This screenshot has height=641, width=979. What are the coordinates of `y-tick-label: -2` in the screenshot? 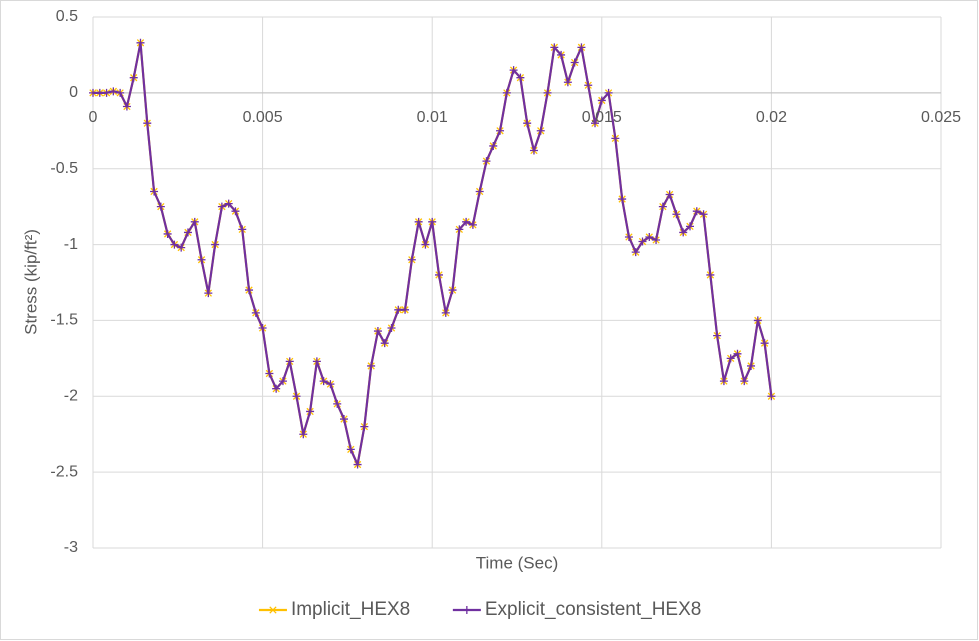 It's located at (71, 396).